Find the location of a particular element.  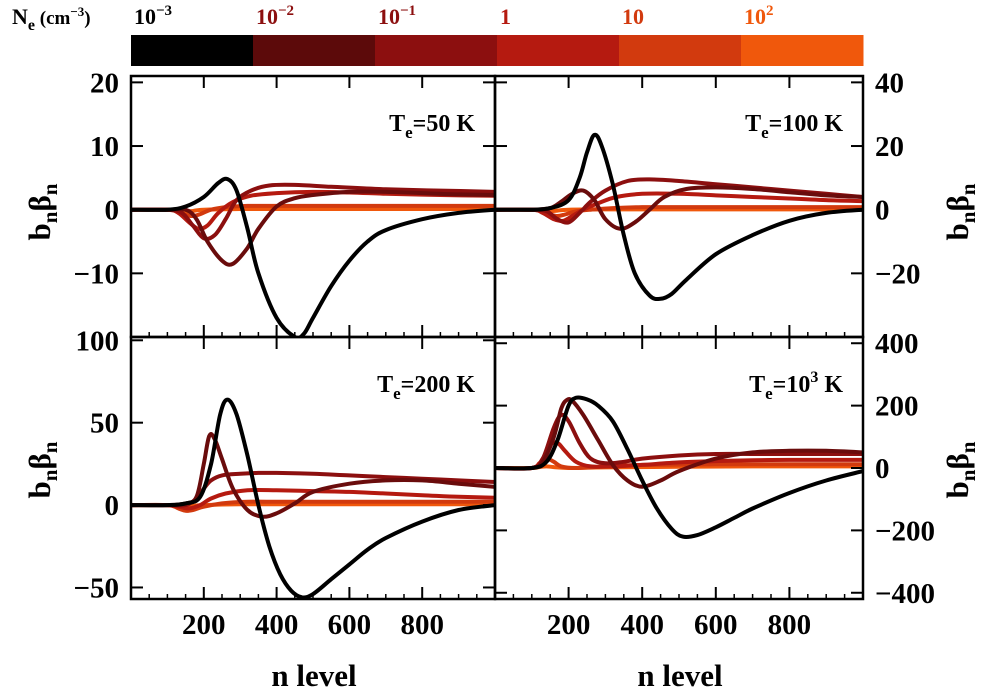

series-line-ne-1e2 is located at coordinates (679, 467).